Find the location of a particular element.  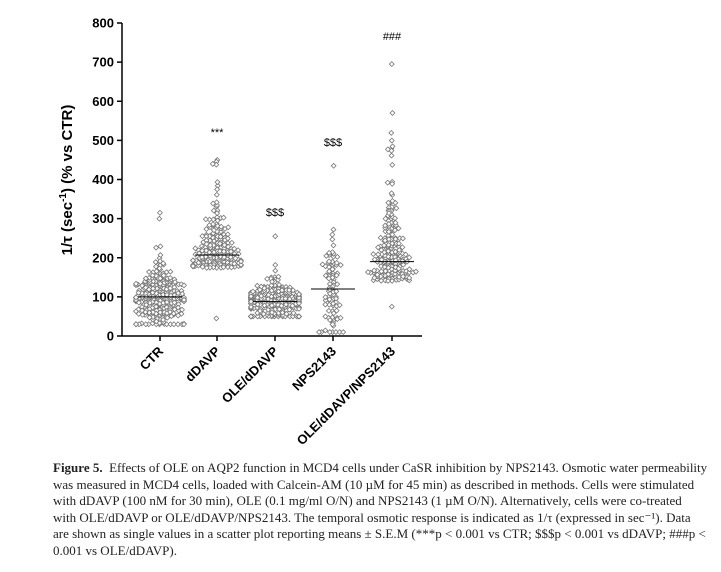

mean-lines is located at coordinates (276, 278).